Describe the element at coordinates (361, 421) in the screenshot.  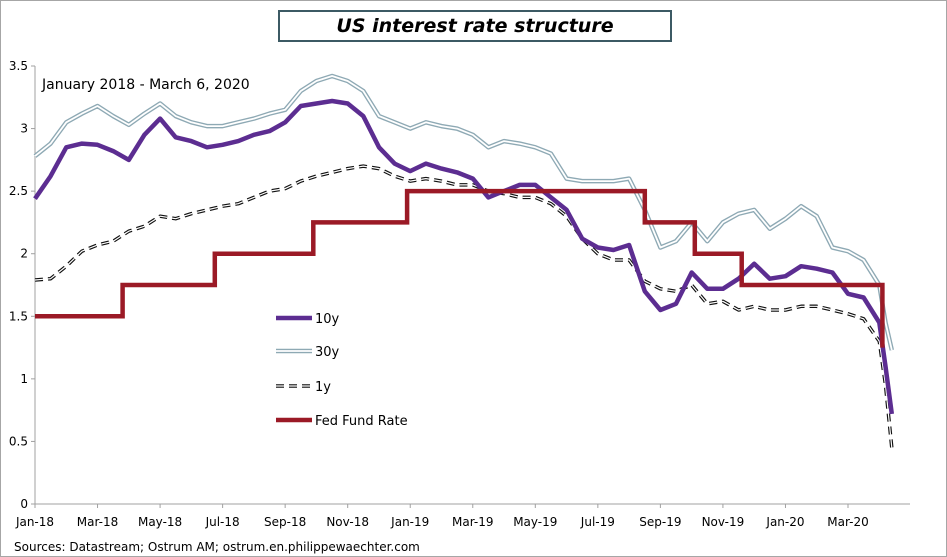
I see `legend-label-fed-fund-rate: Fed Fund Rate` at that location.